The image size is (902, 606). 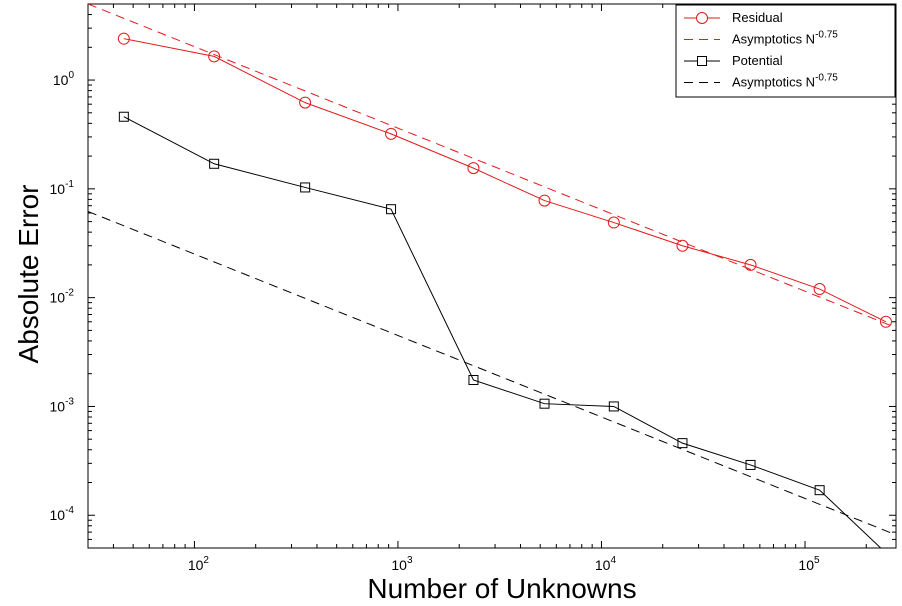 I want to click on y-tick-label: 10⁻¹, so click(x=62, y=188).